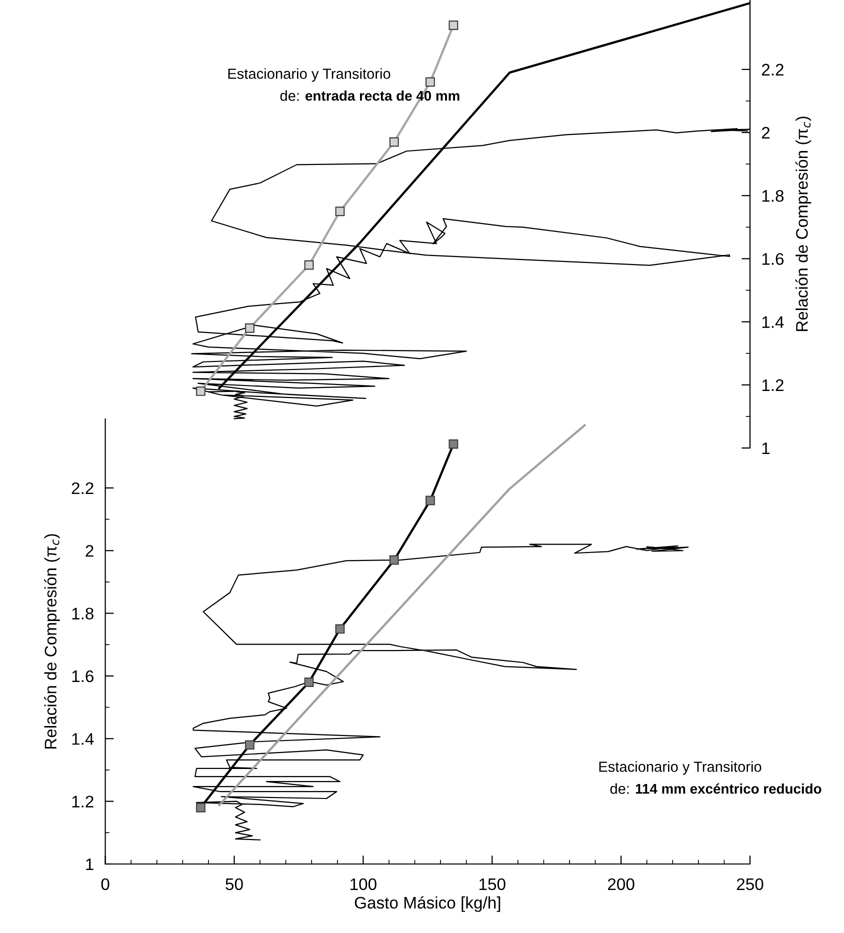  Describe the element at coordinates (383, 95) in the screenshot. I see `annotation: entrada recta de 40 mm` at that location.